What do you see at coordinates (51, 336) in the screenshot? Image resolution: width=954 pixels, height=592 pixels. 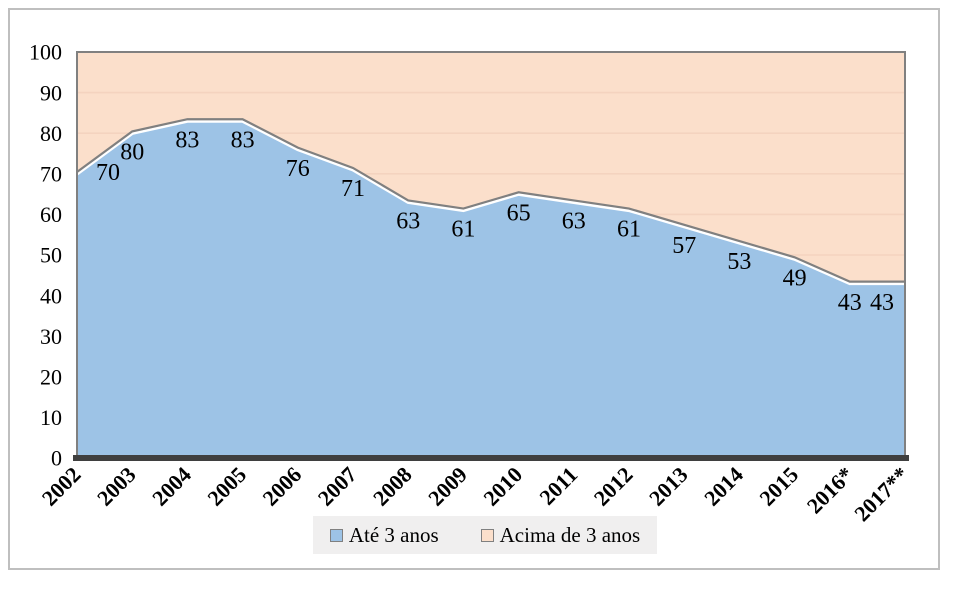 I see `y-tick-label: 30` at bounding box center [51, 336].